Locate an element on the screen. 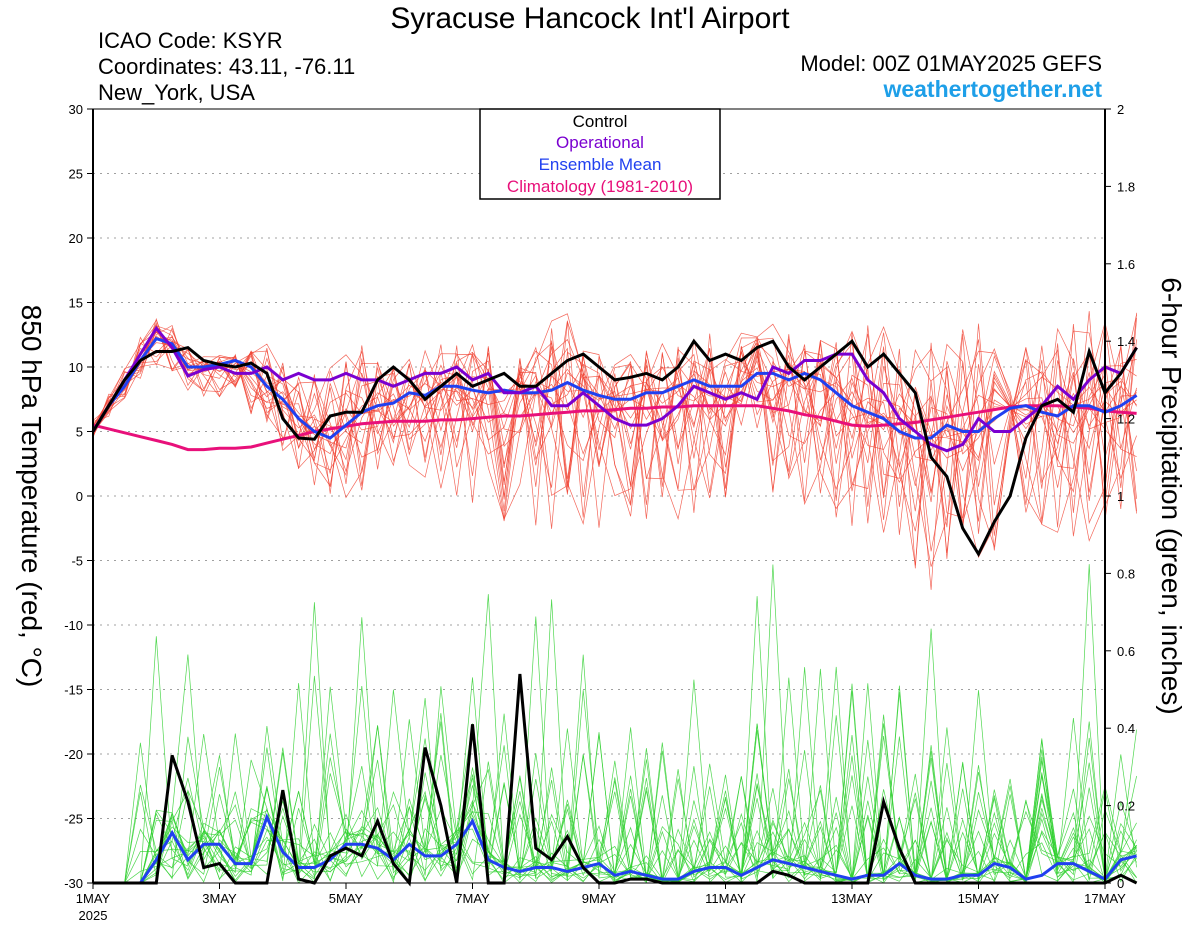 The height and width of the screenshot is (927, 1200). right-tick-label: 1.2 is located at coordinates (1126, 419).